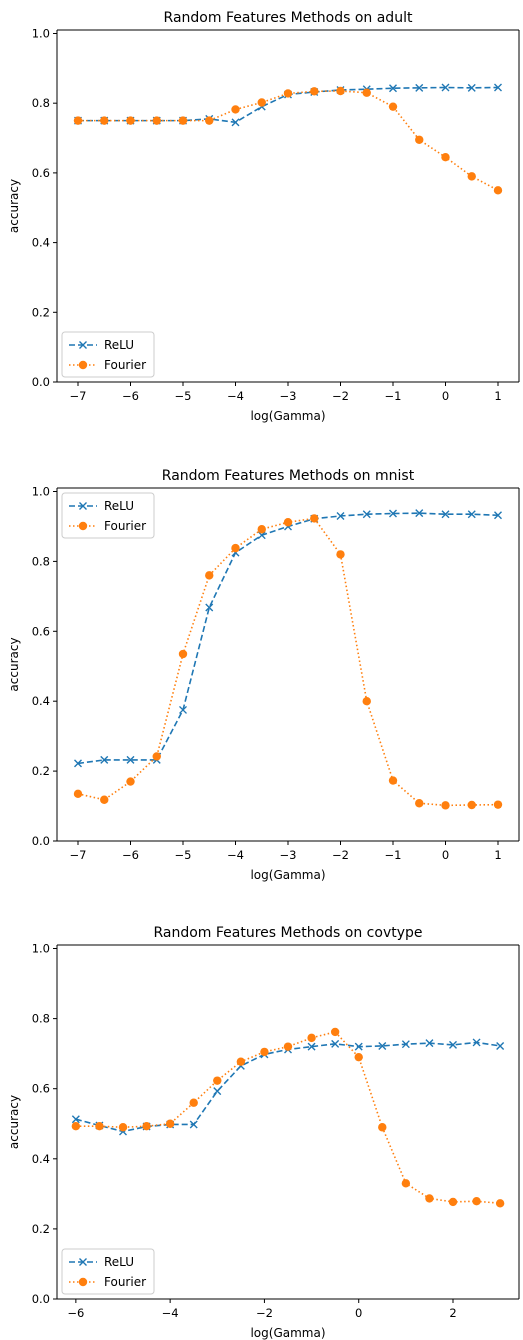 The width and height of the screenshot is (523, 1340). I want to click on y-tick-label: 0.6, so click(41, 1089).